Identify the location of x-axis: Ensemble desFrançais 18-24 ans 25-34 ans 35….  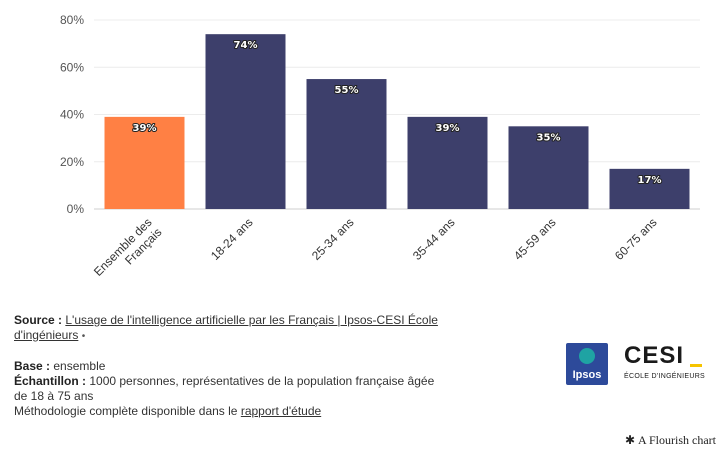
(375, 252).